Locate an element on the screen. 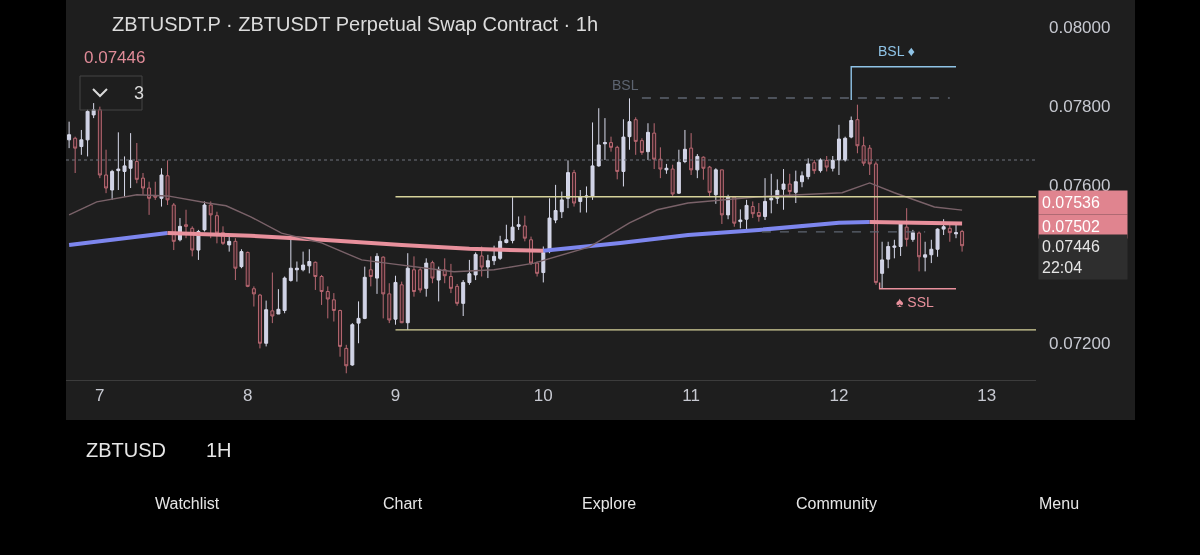 The image size is (1200, 555). text: 0.07502 is located at coordinates (1071, 226).